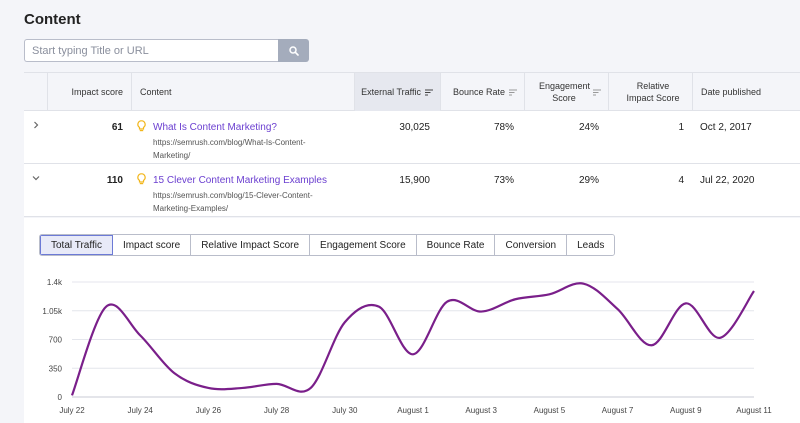 Image resolution: width=800 pixels, height=423 pixels. I want to click on search-bar, so click(166, 50).